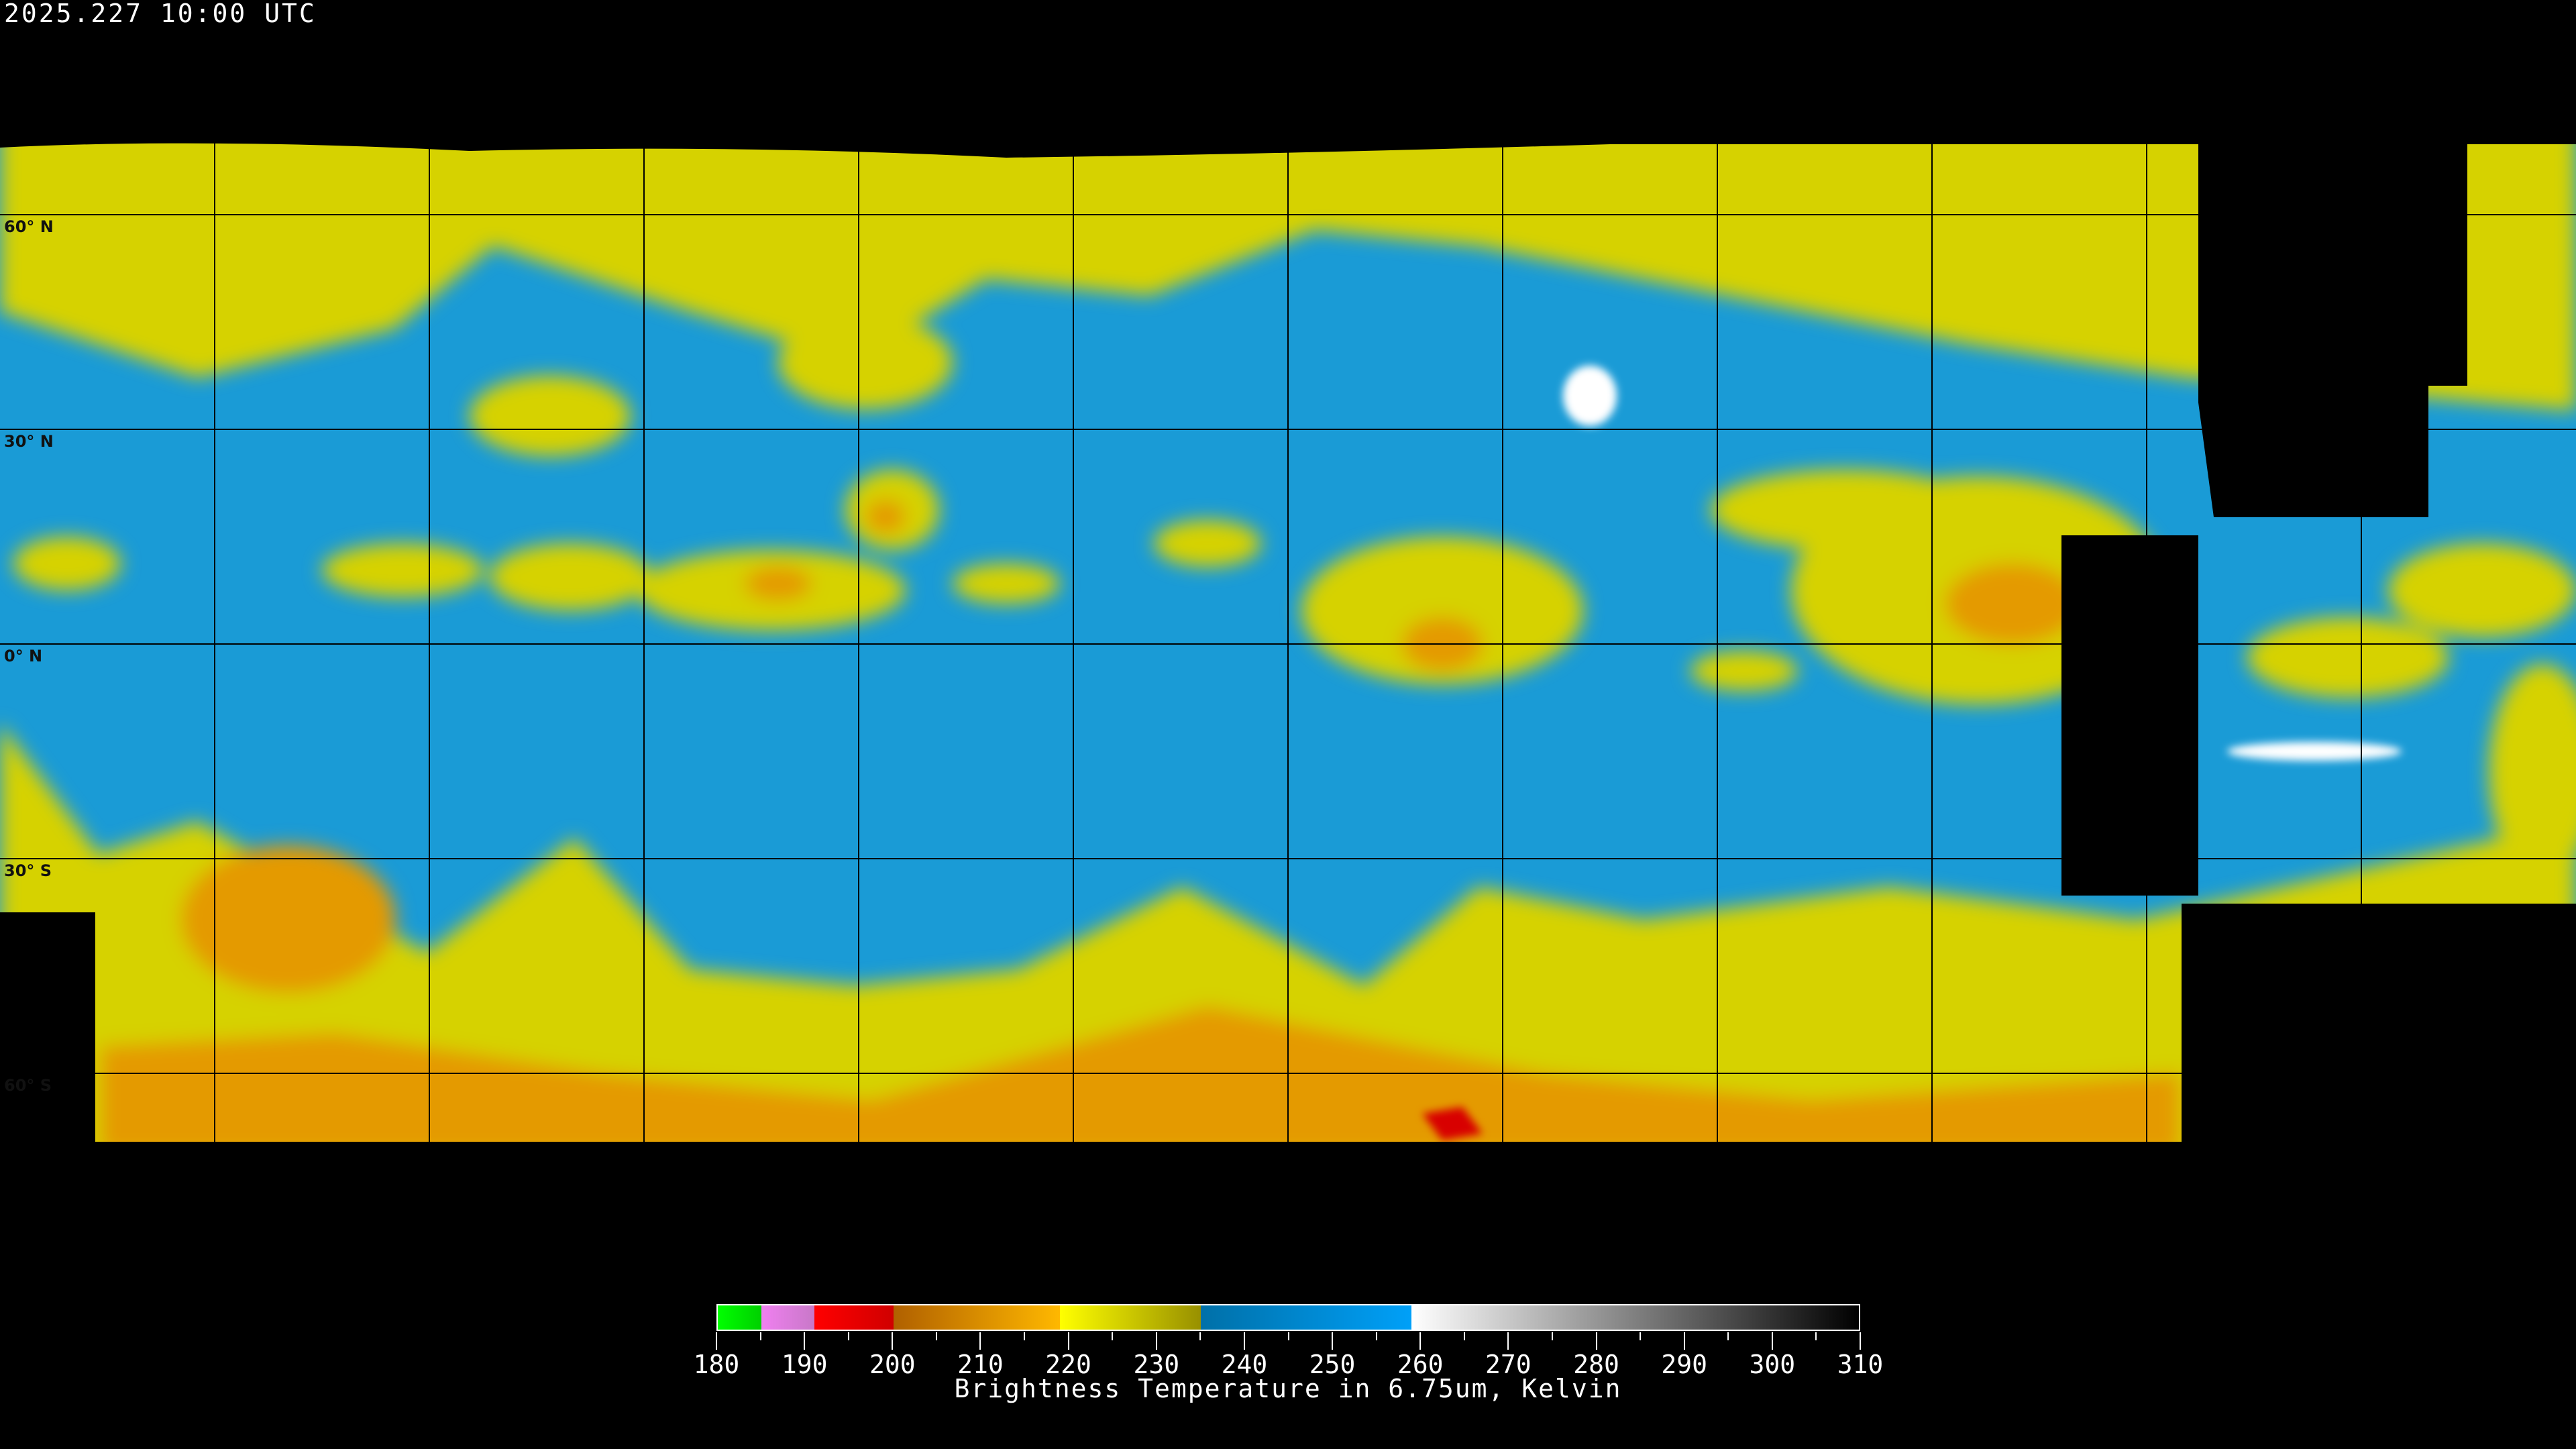 This screenshot has height=1449, width=2576. Describe the element at coordinates (1508, 1364) in the screenshot. I see `colorbar-tick-label: 270` at that location.